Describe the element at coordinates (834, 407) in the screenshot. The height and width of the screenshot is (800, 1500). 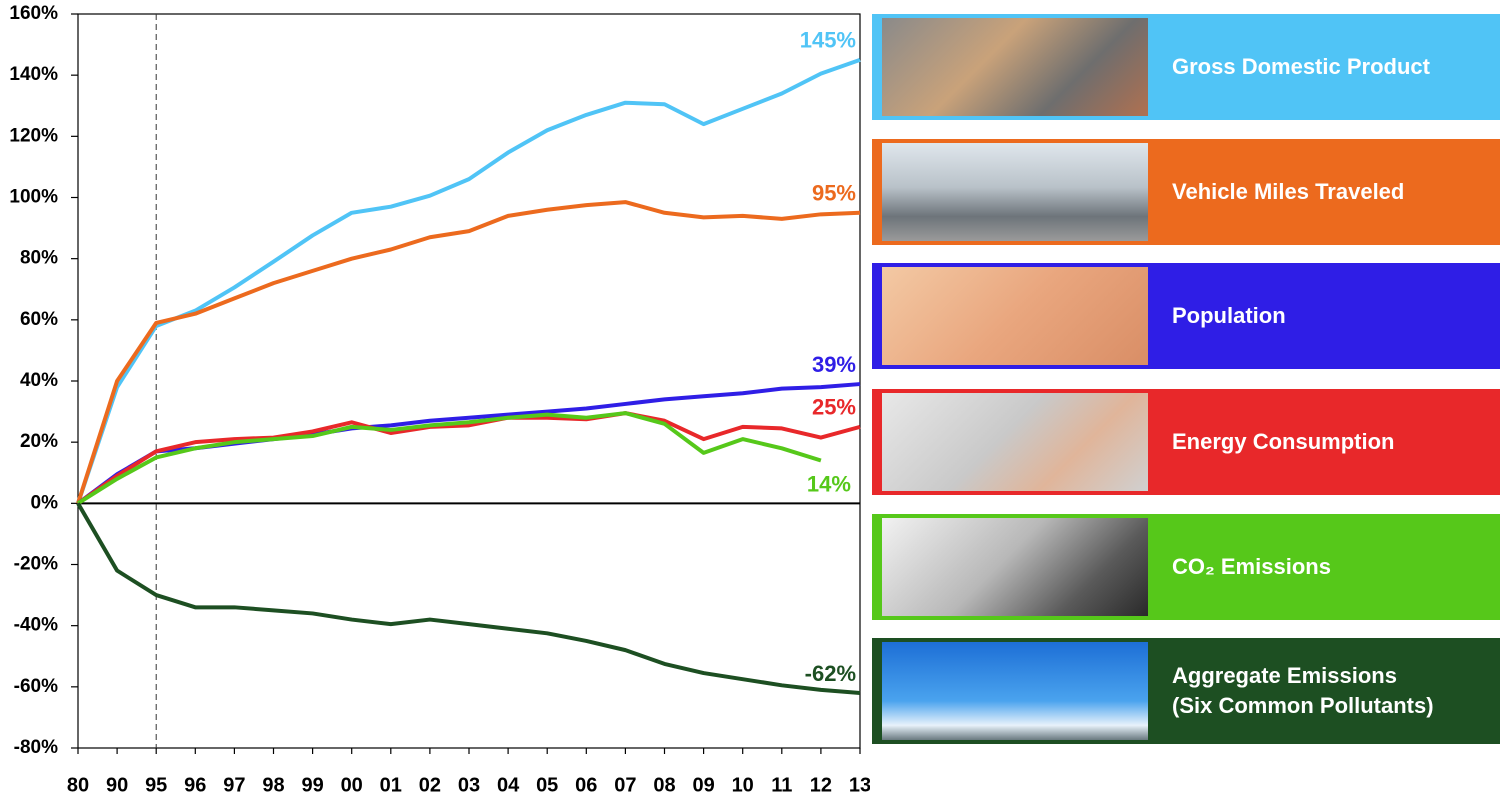
I see `end-label: 25%` at that location.